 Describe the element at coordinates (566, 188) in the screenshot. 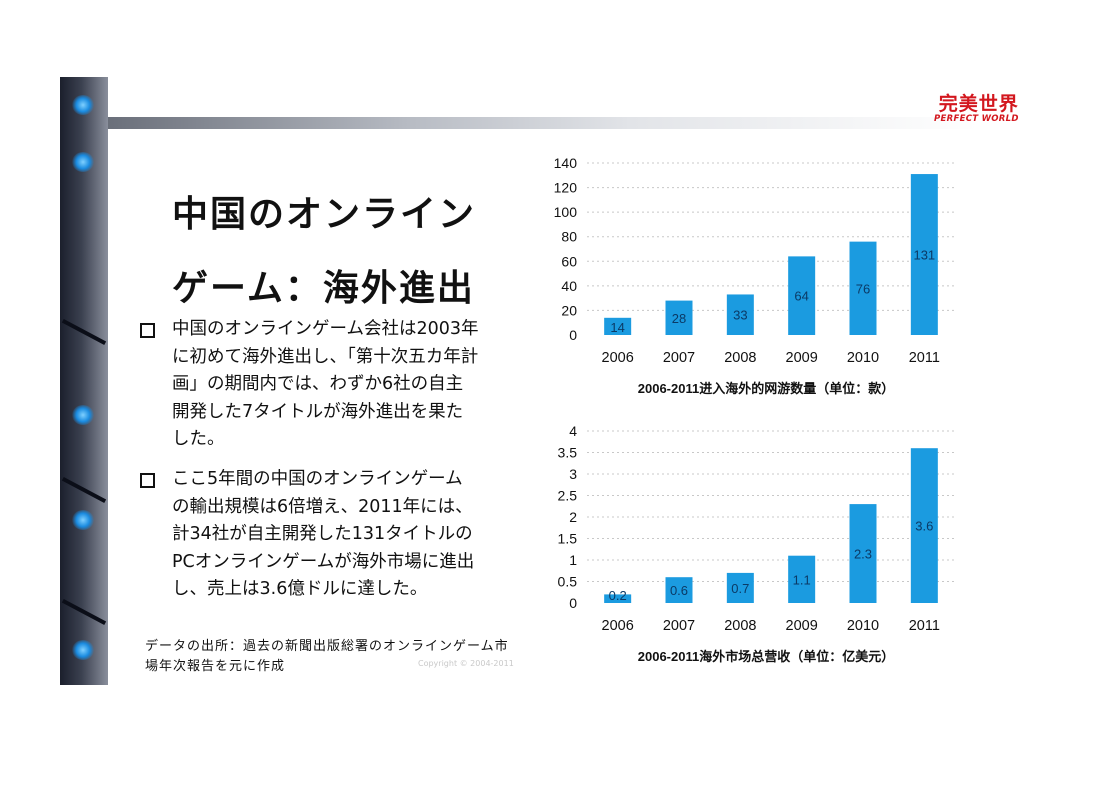

I see `y-tick-label: 120` at that location.